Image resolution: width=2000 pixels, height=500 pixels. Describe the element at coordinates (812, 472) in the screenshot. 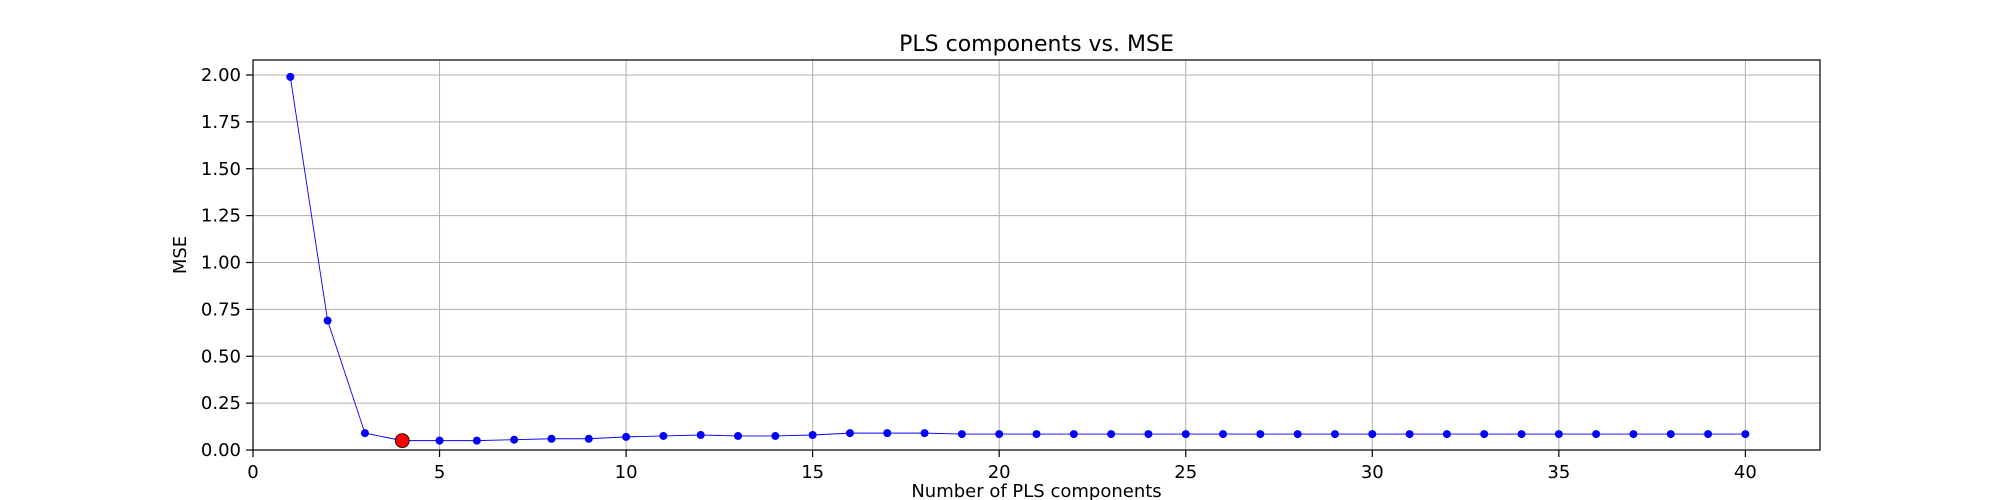

I see `x-tick-label: 15` at that location.